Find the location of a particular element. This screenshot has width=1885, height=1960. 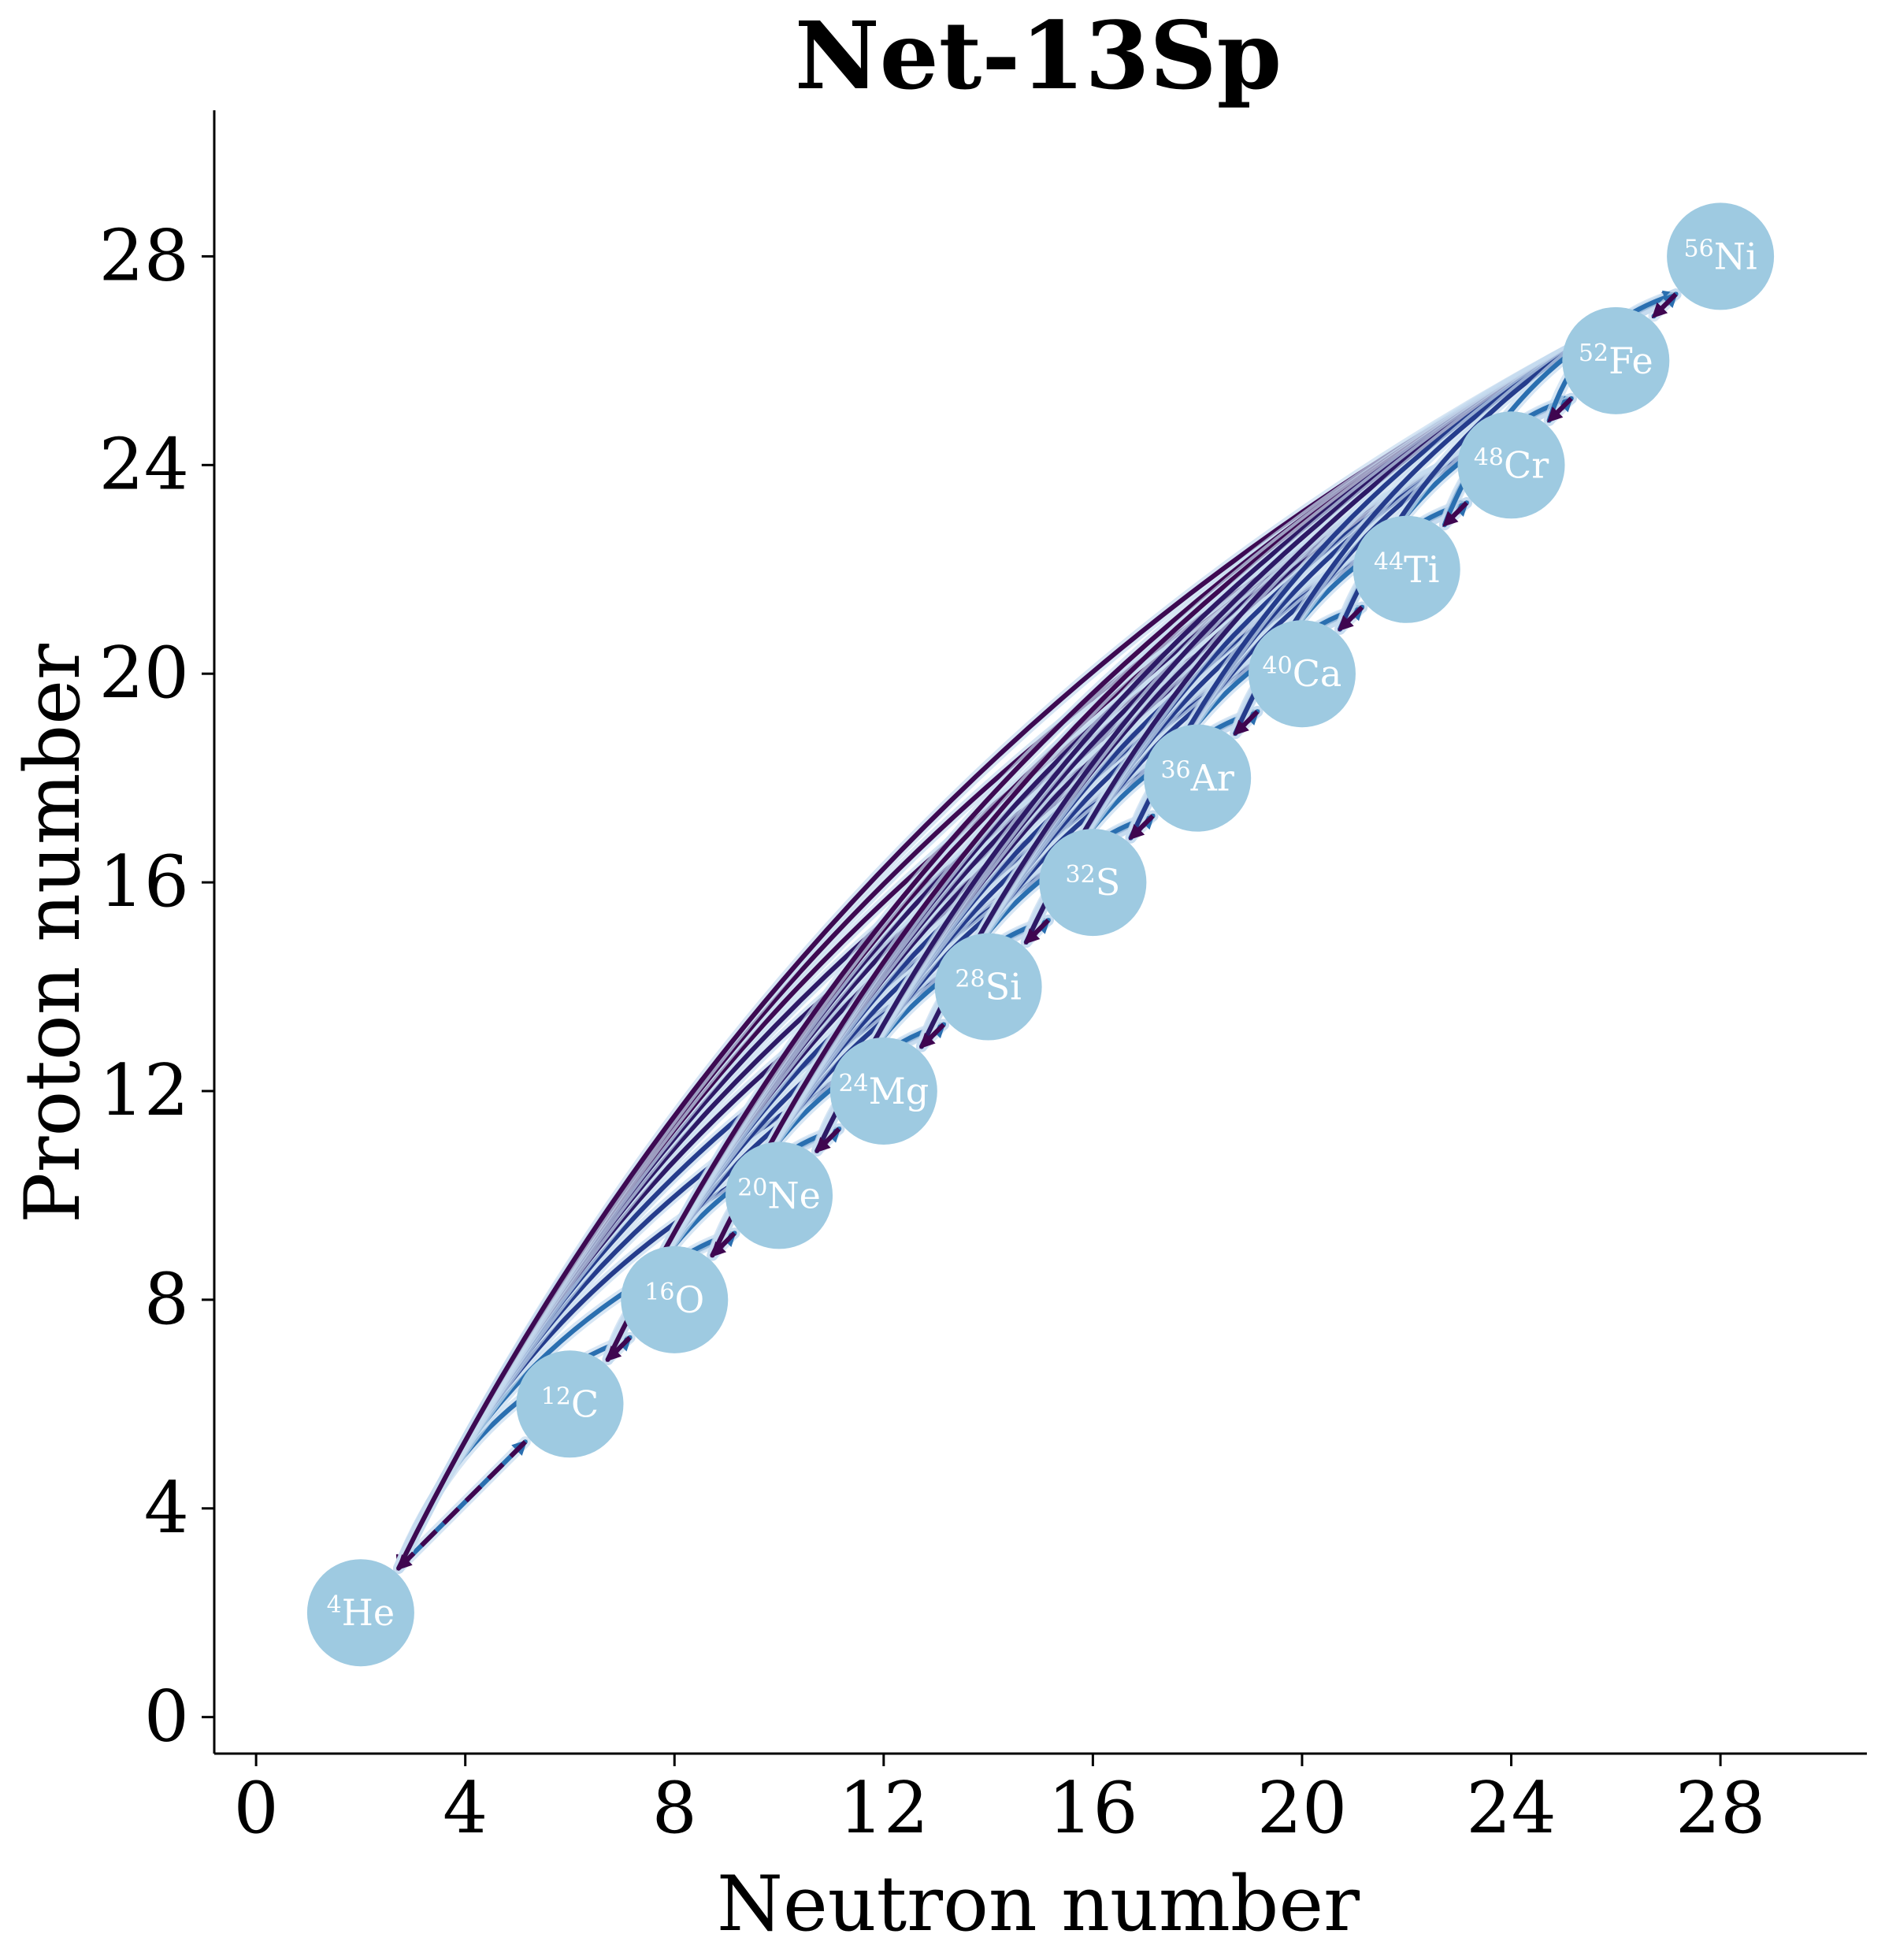

nuclide-symbol: O is located at coordinates (689, 1300).